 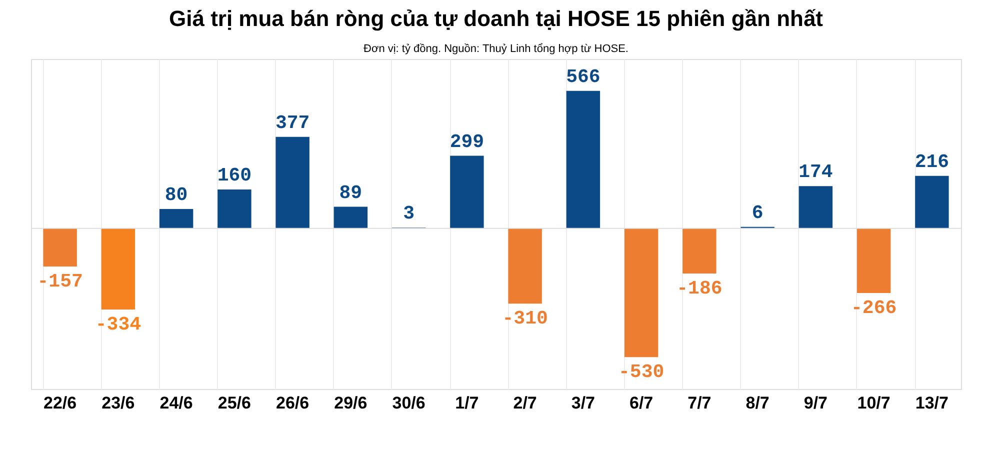 What do you see at coordinates (118, 324) in the screenshot?
I see `data-label: -334` at bounding box center [118, 324].